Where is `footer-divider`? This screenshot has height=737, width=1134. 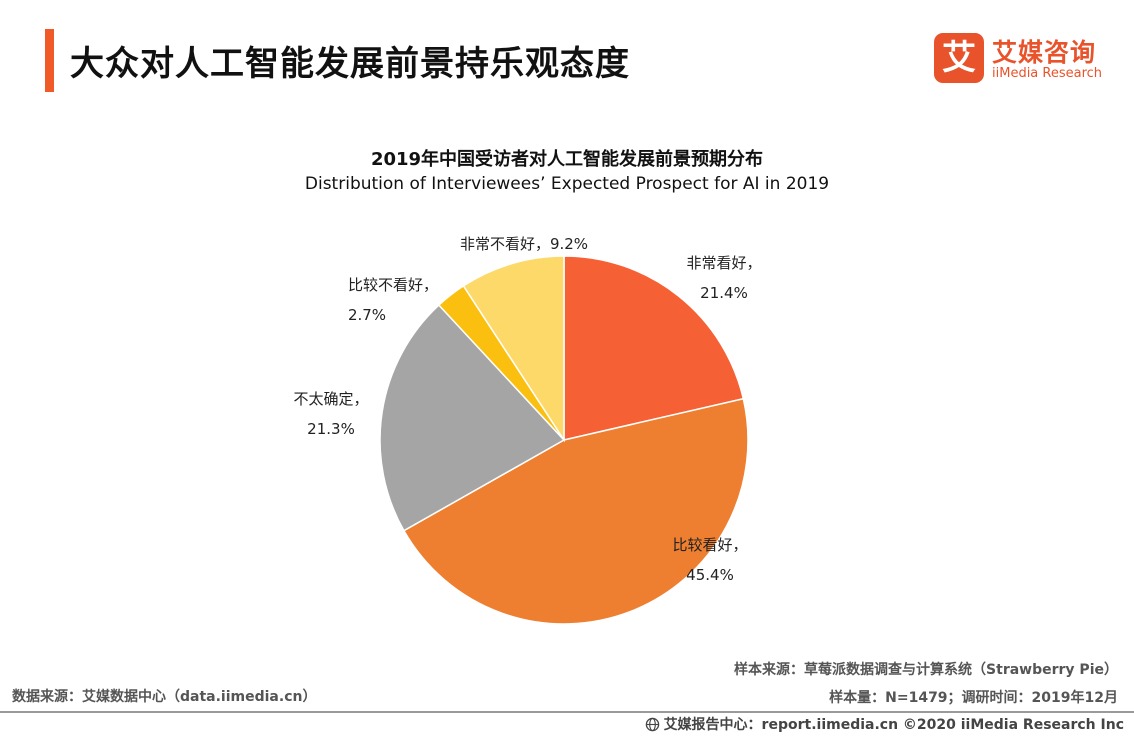
footer-divider is located at coordinates (567, 712).